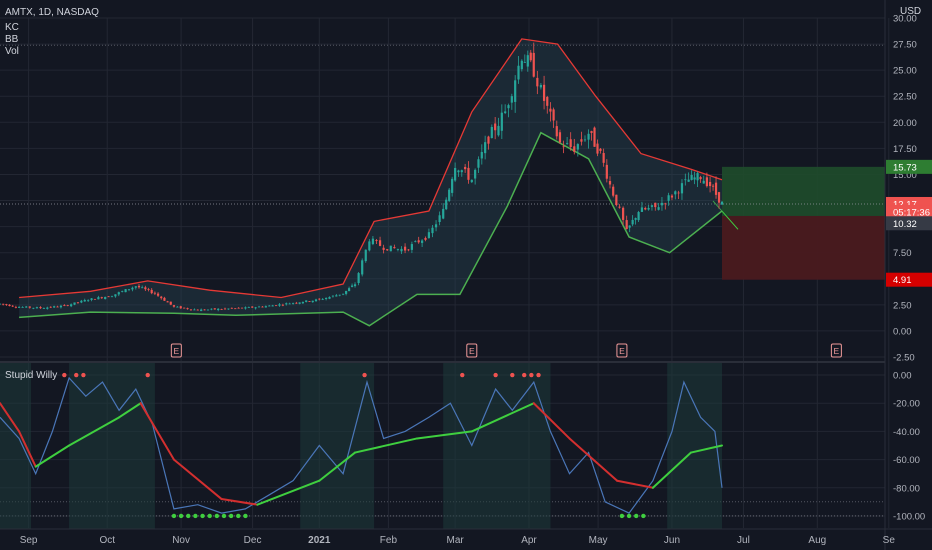 The image size is (932, 550). I want to click on profit-zone, so click(803, 191).